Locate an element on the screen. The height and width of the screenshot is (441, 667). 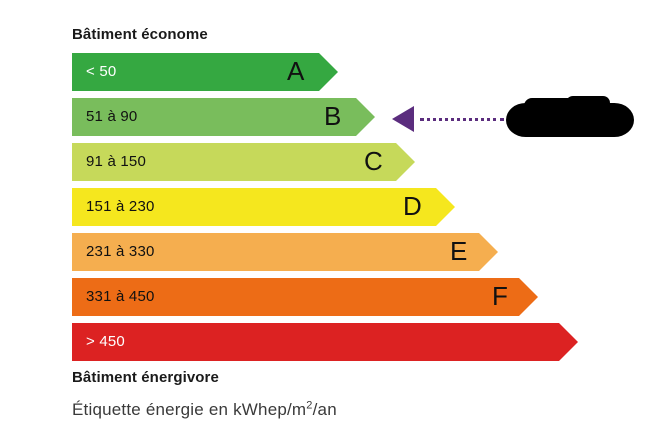
caption-energy-unit-exponent: 2 is located at coordinates (309, 405).